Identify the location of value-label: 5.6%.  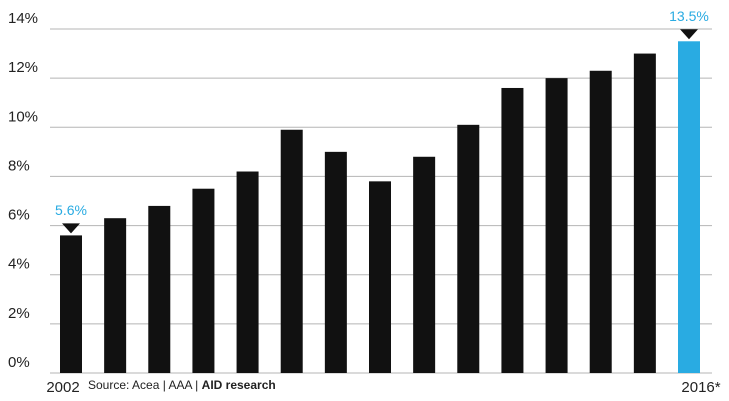
(71, 210).